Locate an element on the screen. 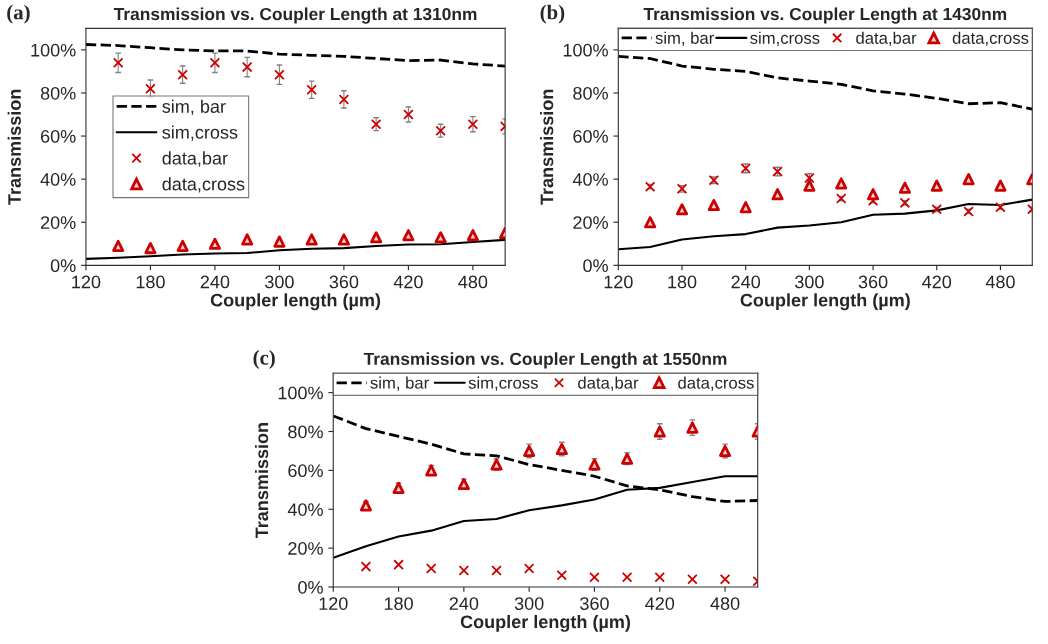 The image size is (1048, 644). text: (b) is located at coordinates (552, 14).